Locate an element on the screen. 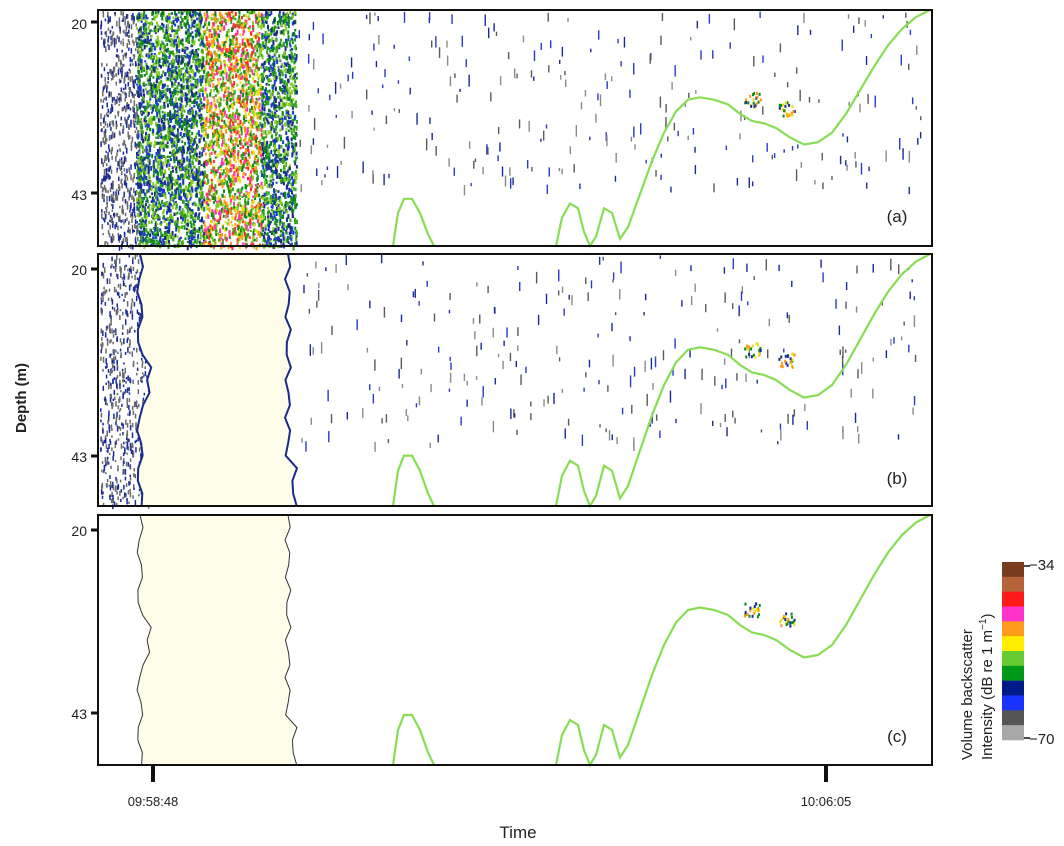  x-tick-label: 10:06:05 is located at coordinates (826, 801).